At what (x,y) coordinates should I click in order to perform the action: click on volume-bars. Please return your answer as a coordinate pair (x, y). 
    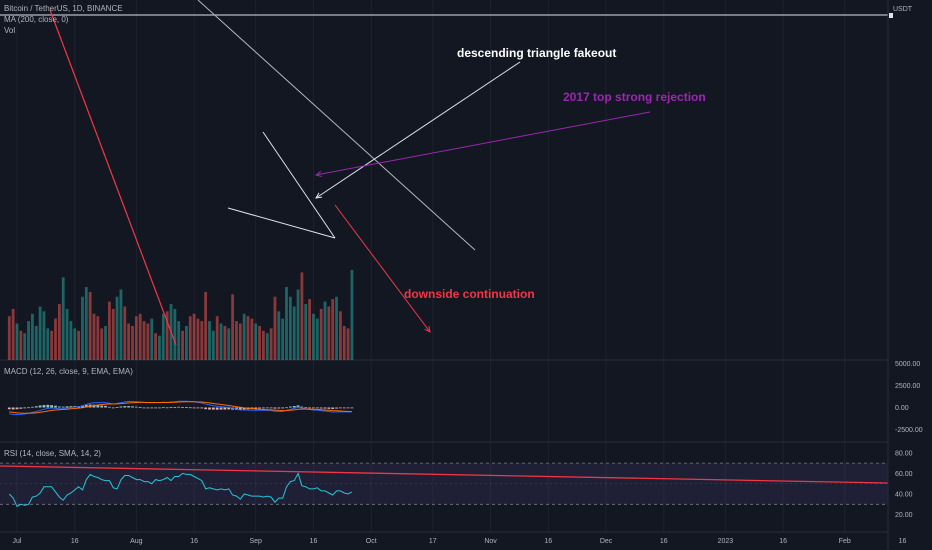
    Looking at the image, I should click on (180, 315).